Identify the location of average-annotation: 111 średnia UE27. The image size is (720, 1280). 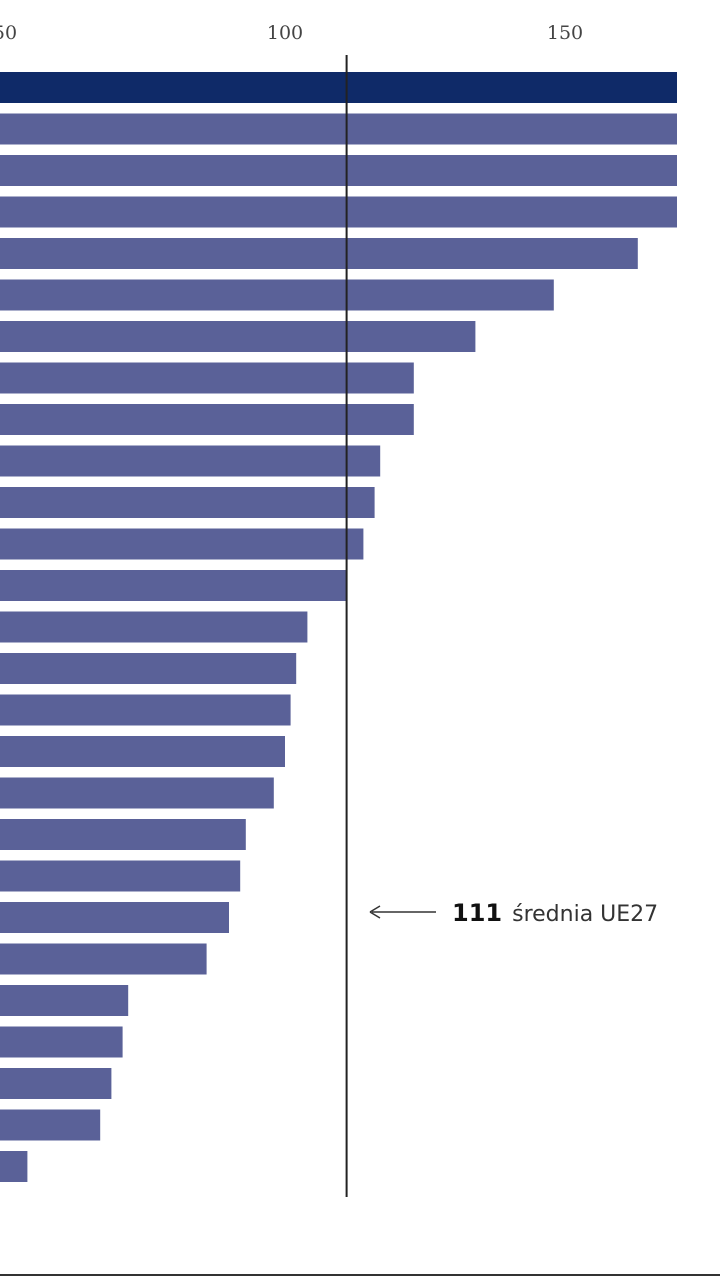
(513, 913).